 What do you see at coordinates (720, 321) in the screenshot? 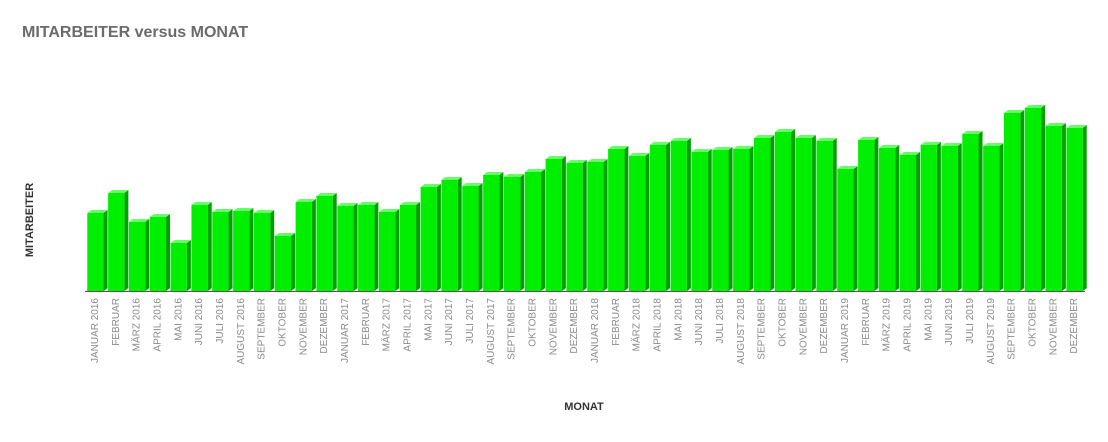
I see `x-tick-label: JULI 2018` at bounding box center [720, 321].